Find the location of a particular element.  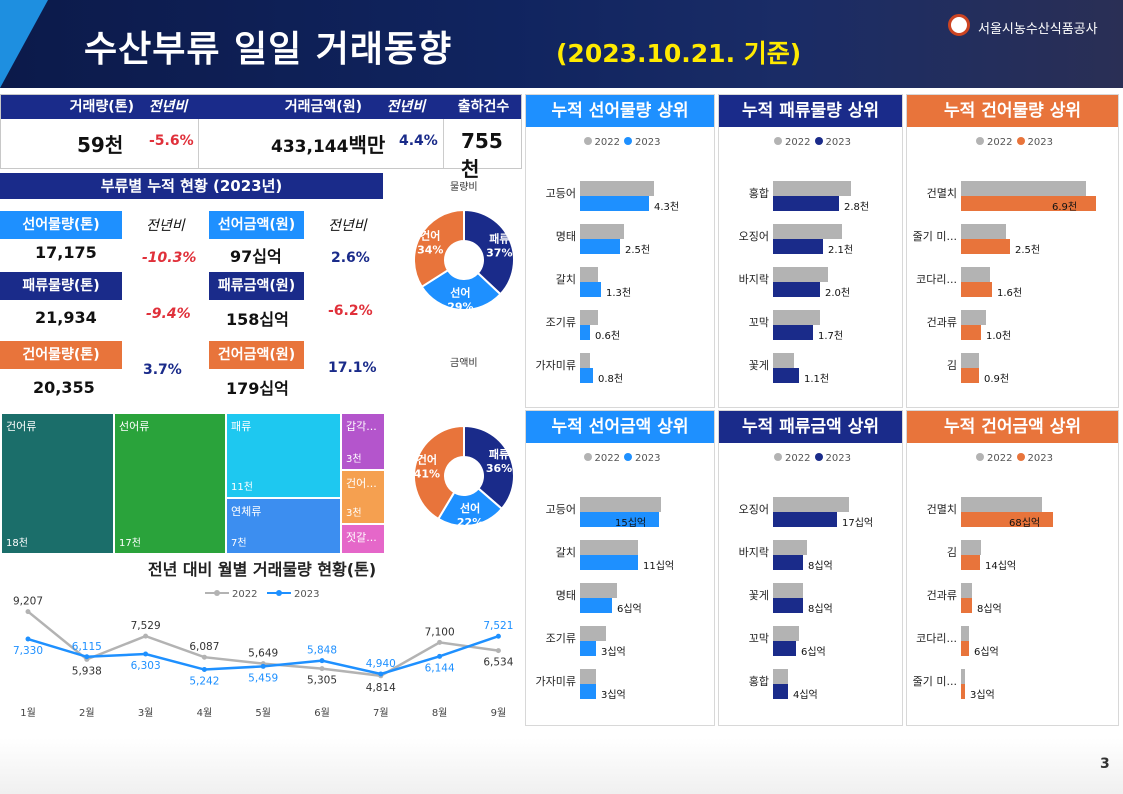

x-tick-label: 8월 is located at coordinates (440, 713).